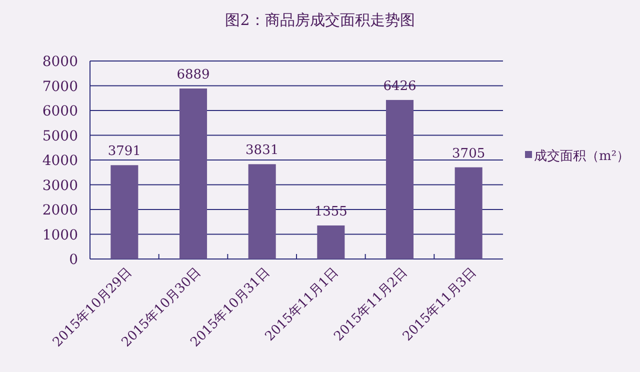 This screenshot has height=372, width=640. I want to click on y-tick-label: 3000, so click(60, 186).